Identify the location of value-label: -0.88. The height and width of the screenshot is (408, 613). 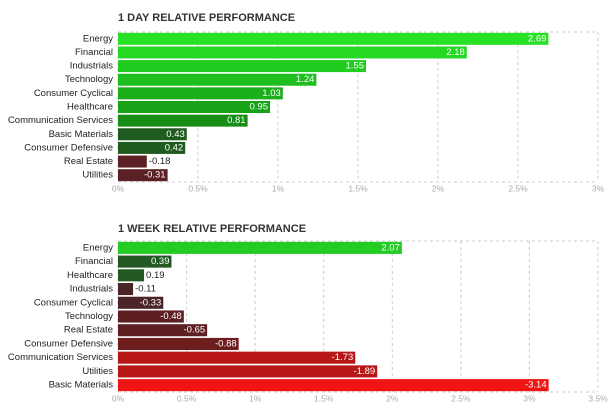
(226, 343).